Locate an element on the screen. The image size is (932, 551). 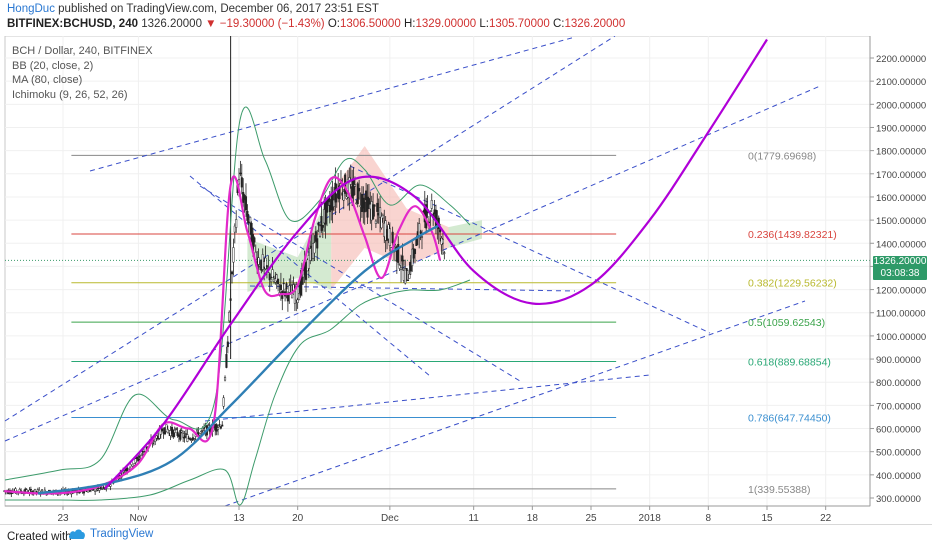
created-with-label: Created with is located at coordinates (39, 537).